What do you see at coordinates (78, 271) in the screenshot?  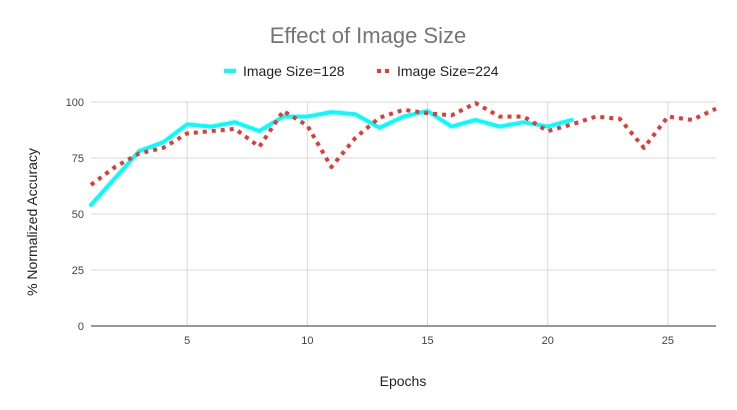 I see `y-tick-label: 25` at bounding box center [78, 271].